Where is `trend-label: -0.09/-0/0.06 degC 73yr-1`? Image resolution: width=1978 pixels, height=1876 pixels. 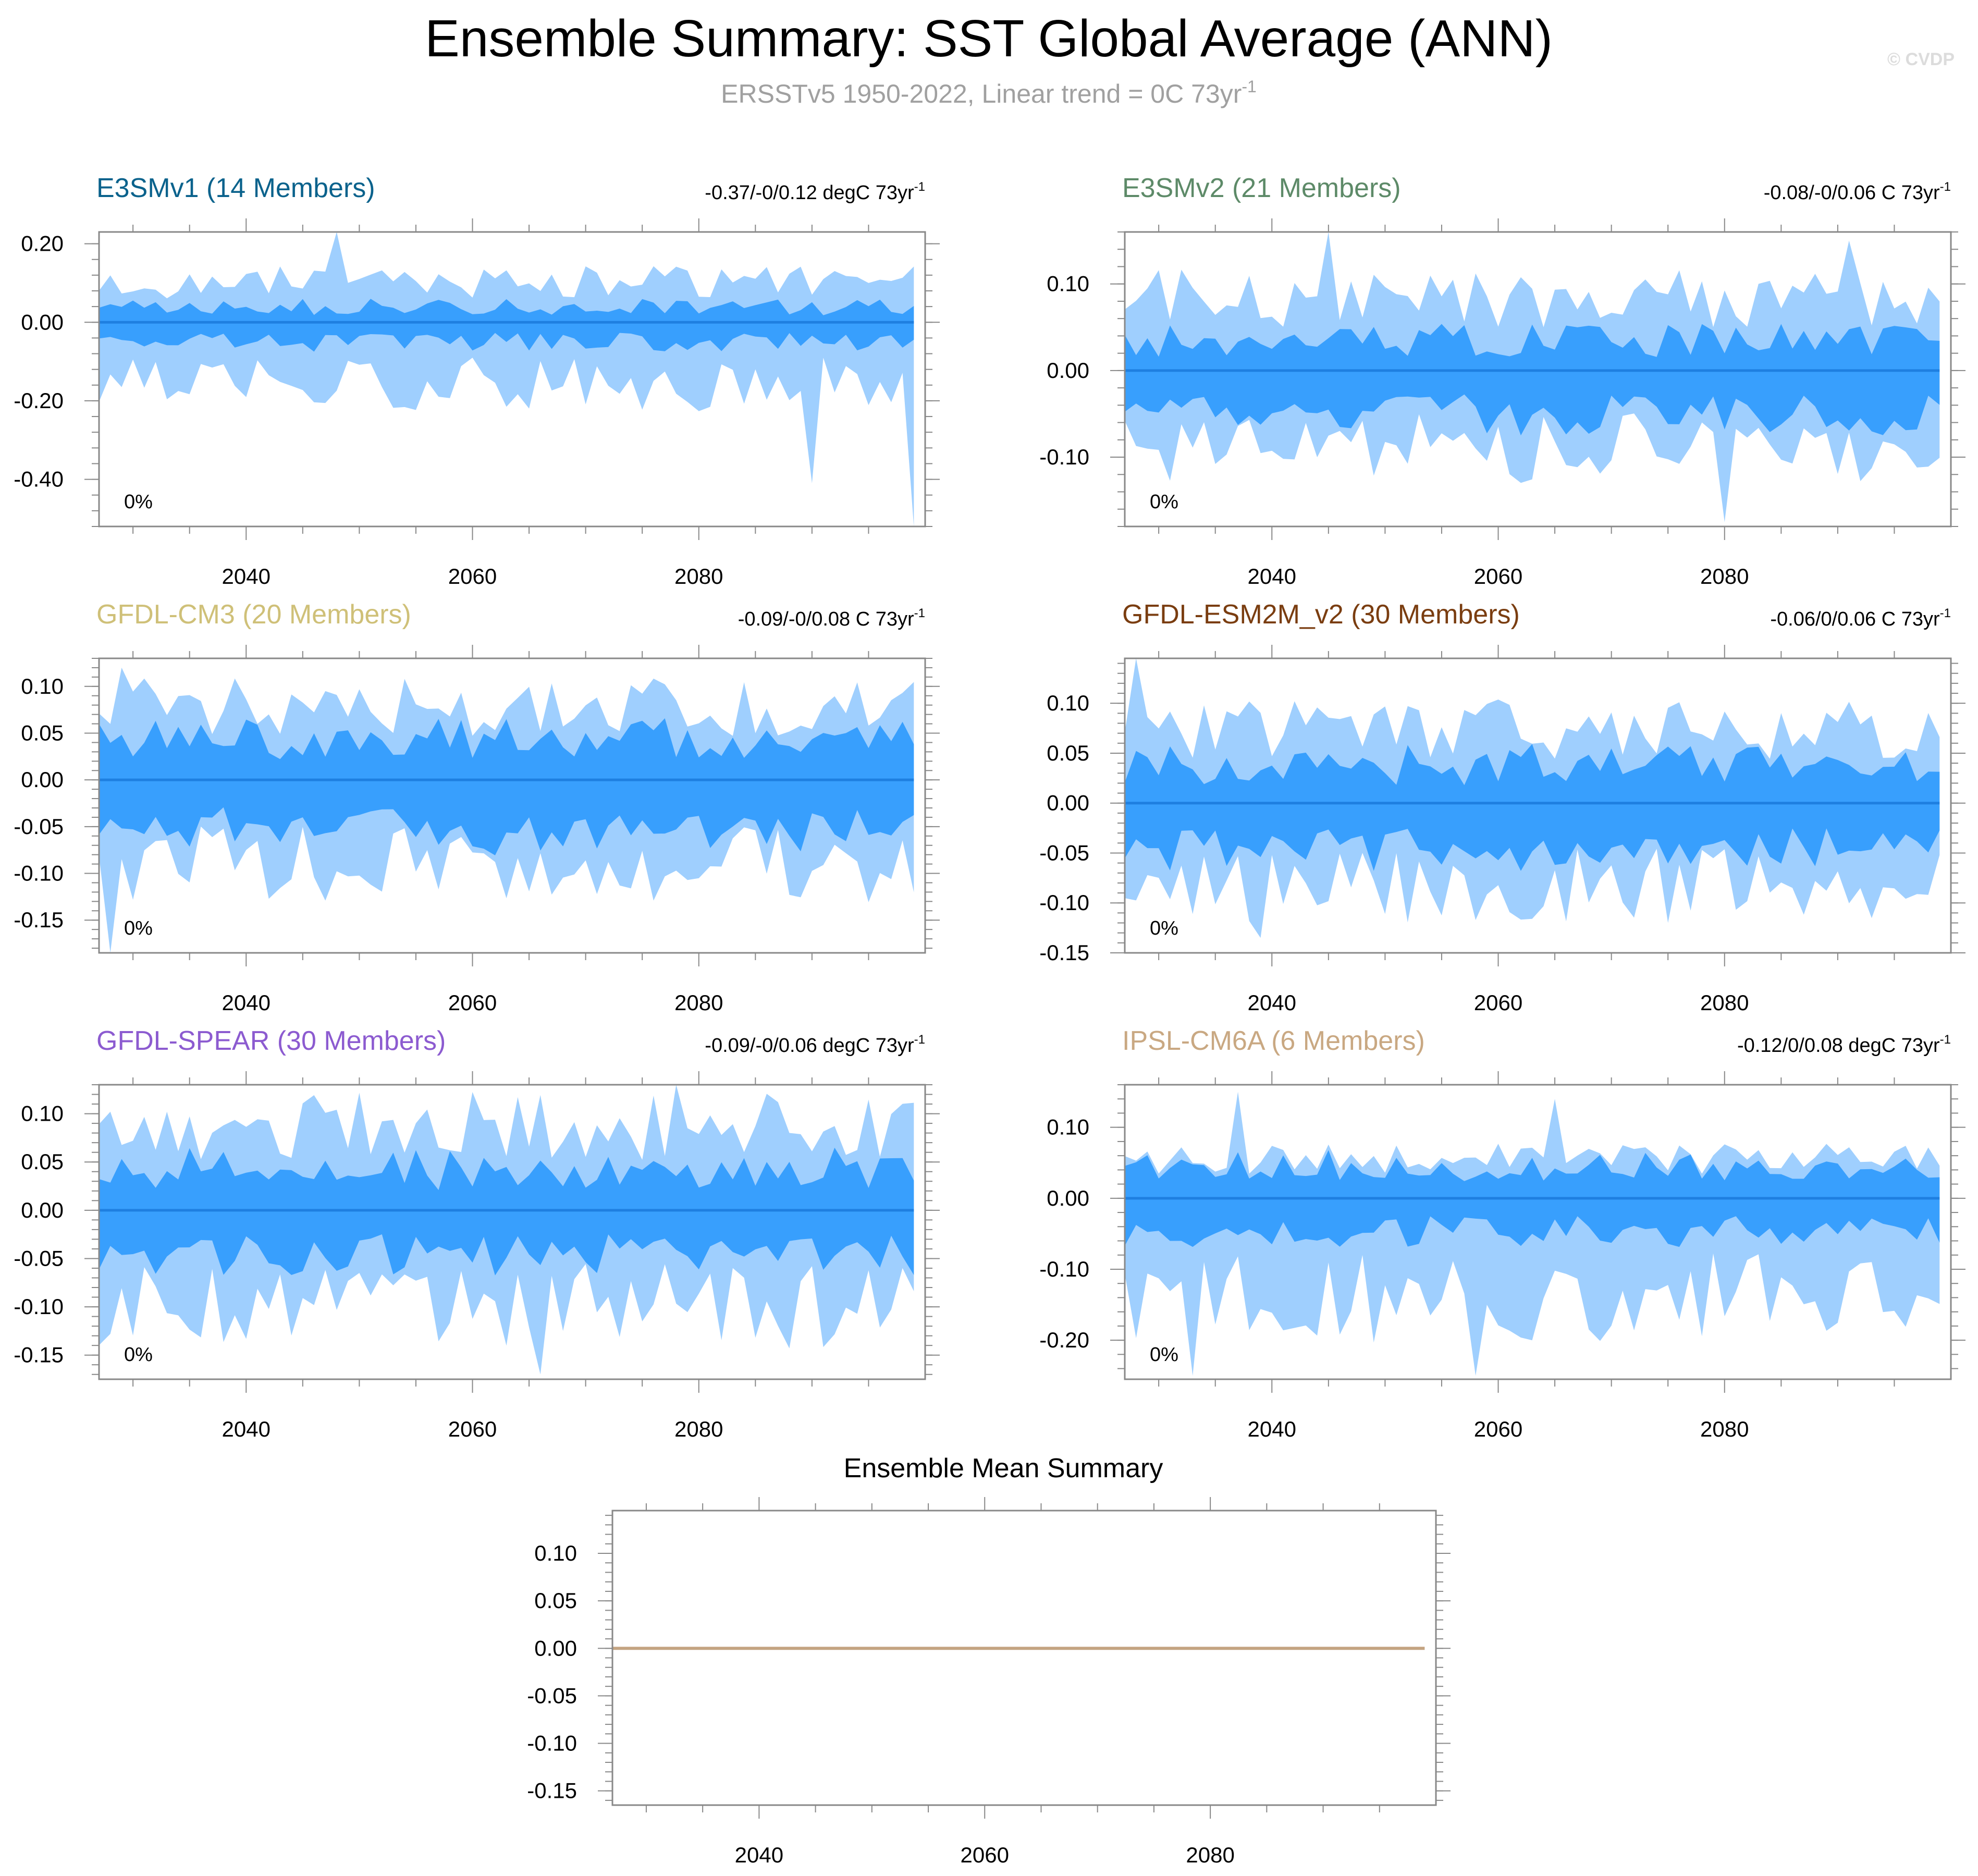 trend-label: -0.09/-0/0.06 degC 73yr-1 is located at coordinates (815, 1045).